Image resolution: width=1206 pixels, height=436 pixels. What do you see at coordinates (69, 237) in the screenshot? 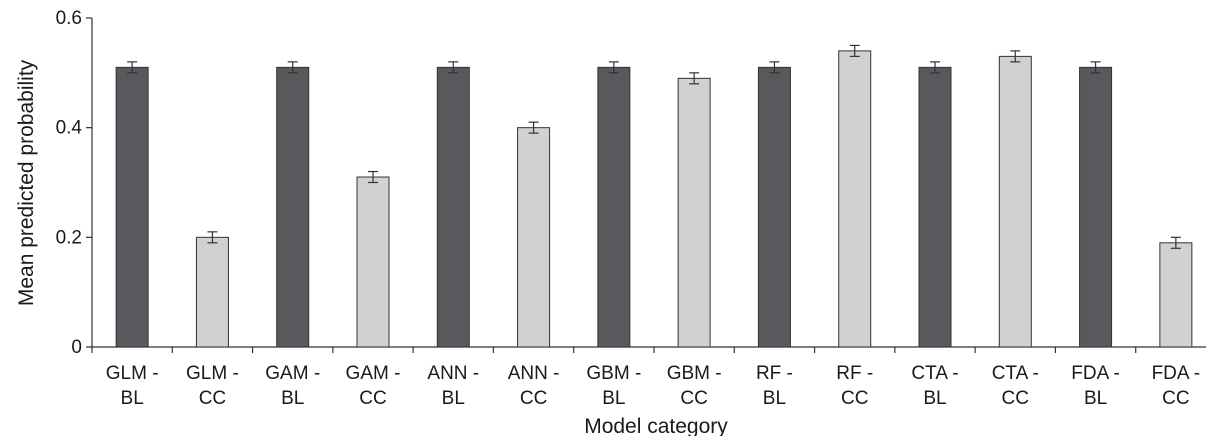
I see `y-tick-label: 0.2` at bounding box center [69, 237].